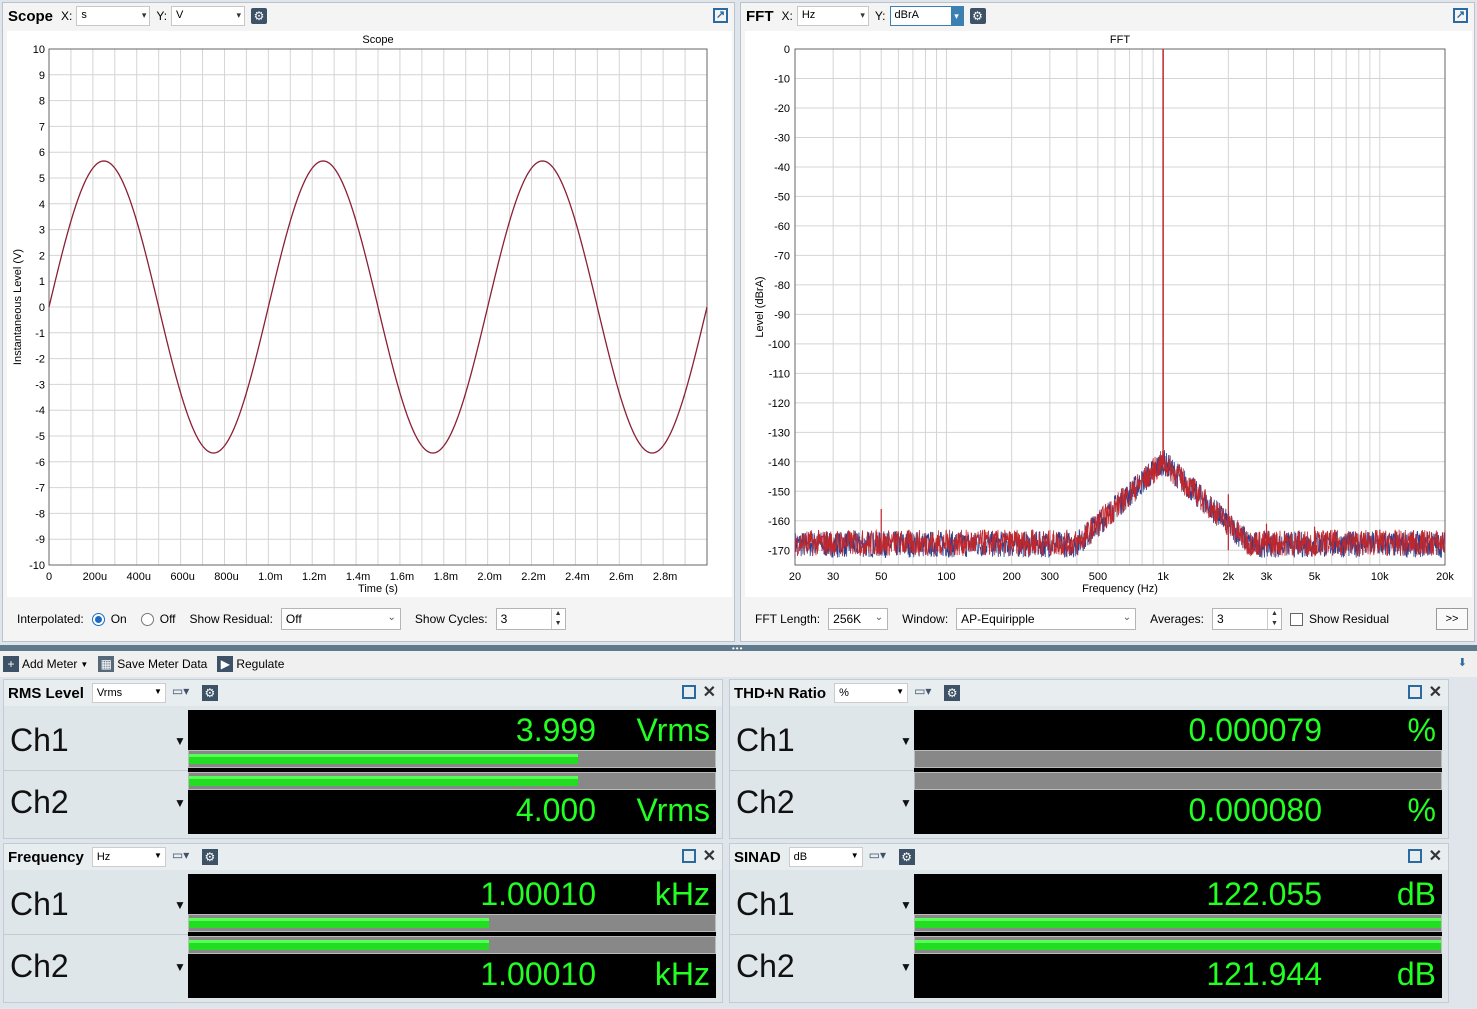 The image size is (1477, 1009). What do you see at coordinates (1046, 619) in the screenshot?
I see `window-select: AP-Equiripple ⌄` at bounding box center [1046, 619].